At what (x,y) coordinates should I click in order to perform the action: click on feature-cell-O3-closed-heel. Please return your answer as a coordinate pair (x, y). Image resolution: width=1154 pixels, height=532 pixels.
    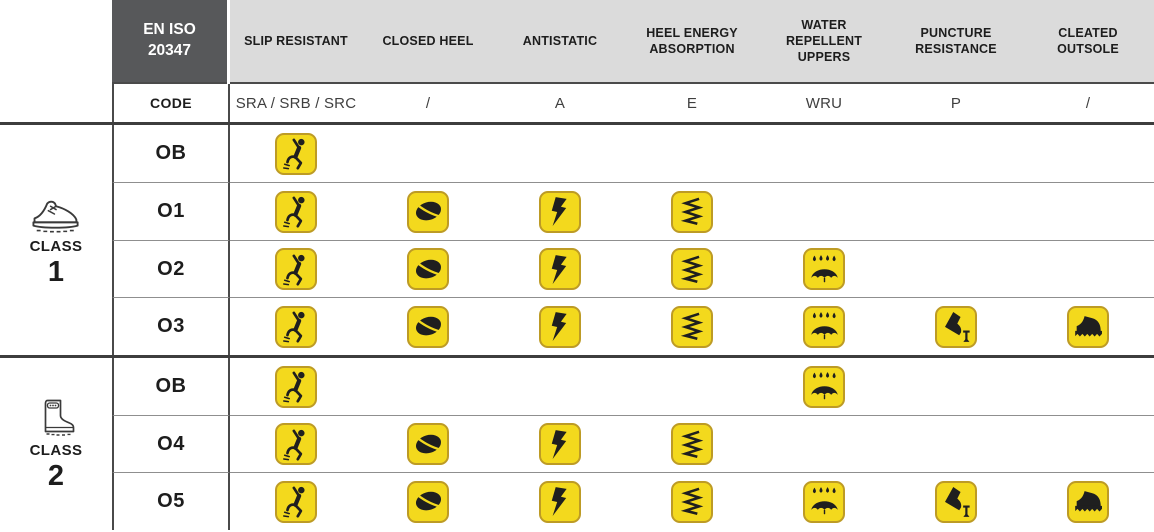
    Looking at the image, I should click on (428, 326).